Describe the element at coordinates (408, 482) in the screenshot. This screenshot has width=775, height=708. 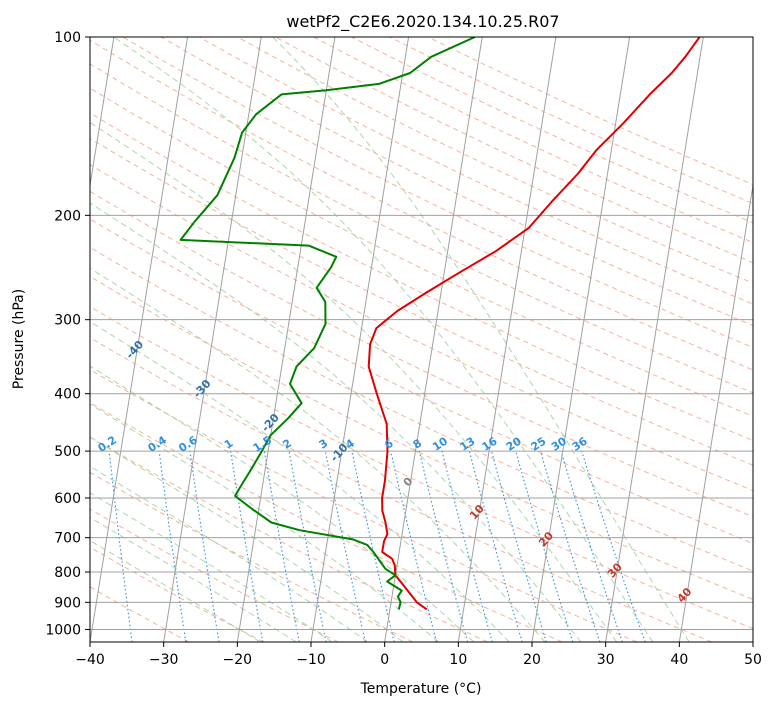
I see `dry-adiabat-label: 0` at that location.